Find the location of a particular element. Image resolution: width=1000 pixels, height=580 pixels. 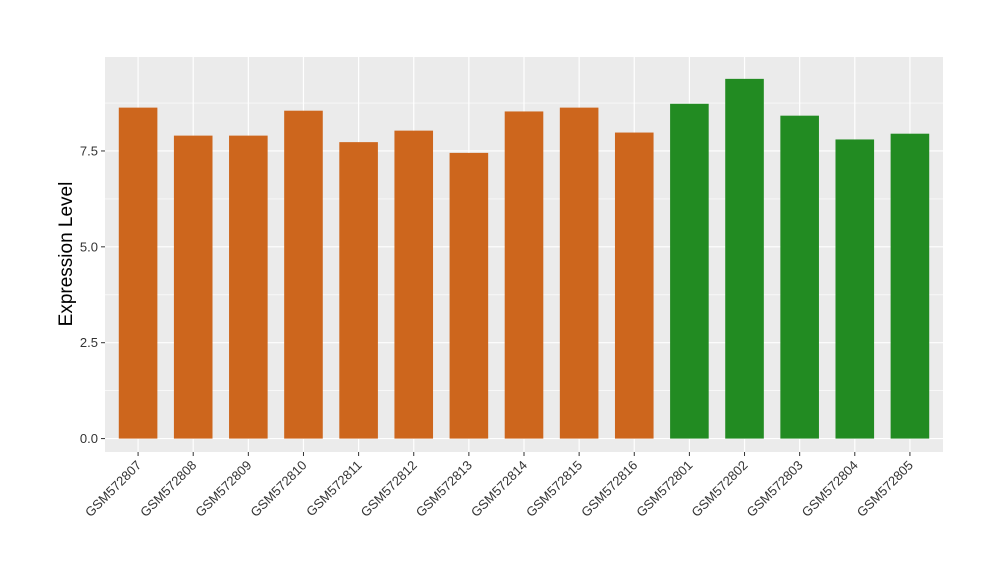

y-tick-label: 7.5 is located at coordinates (89, 150).